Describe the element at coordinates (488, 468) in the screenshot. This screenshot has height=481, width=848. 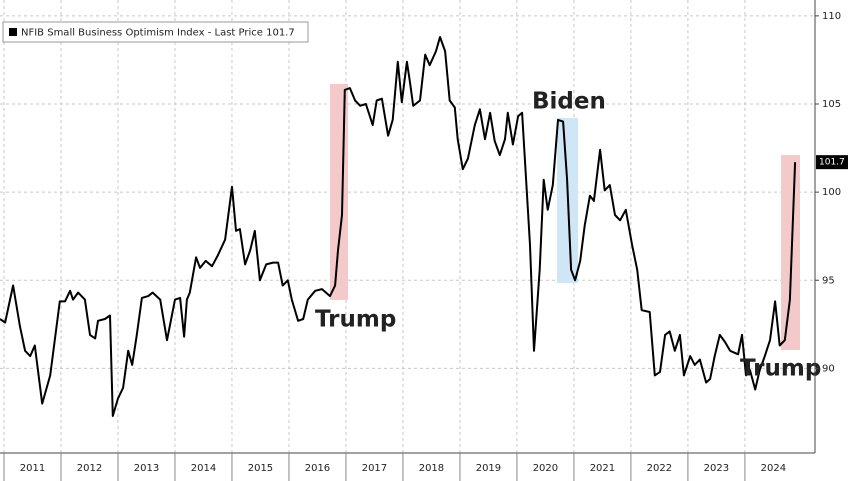
I see `x-tick-label: 2019` at that location.